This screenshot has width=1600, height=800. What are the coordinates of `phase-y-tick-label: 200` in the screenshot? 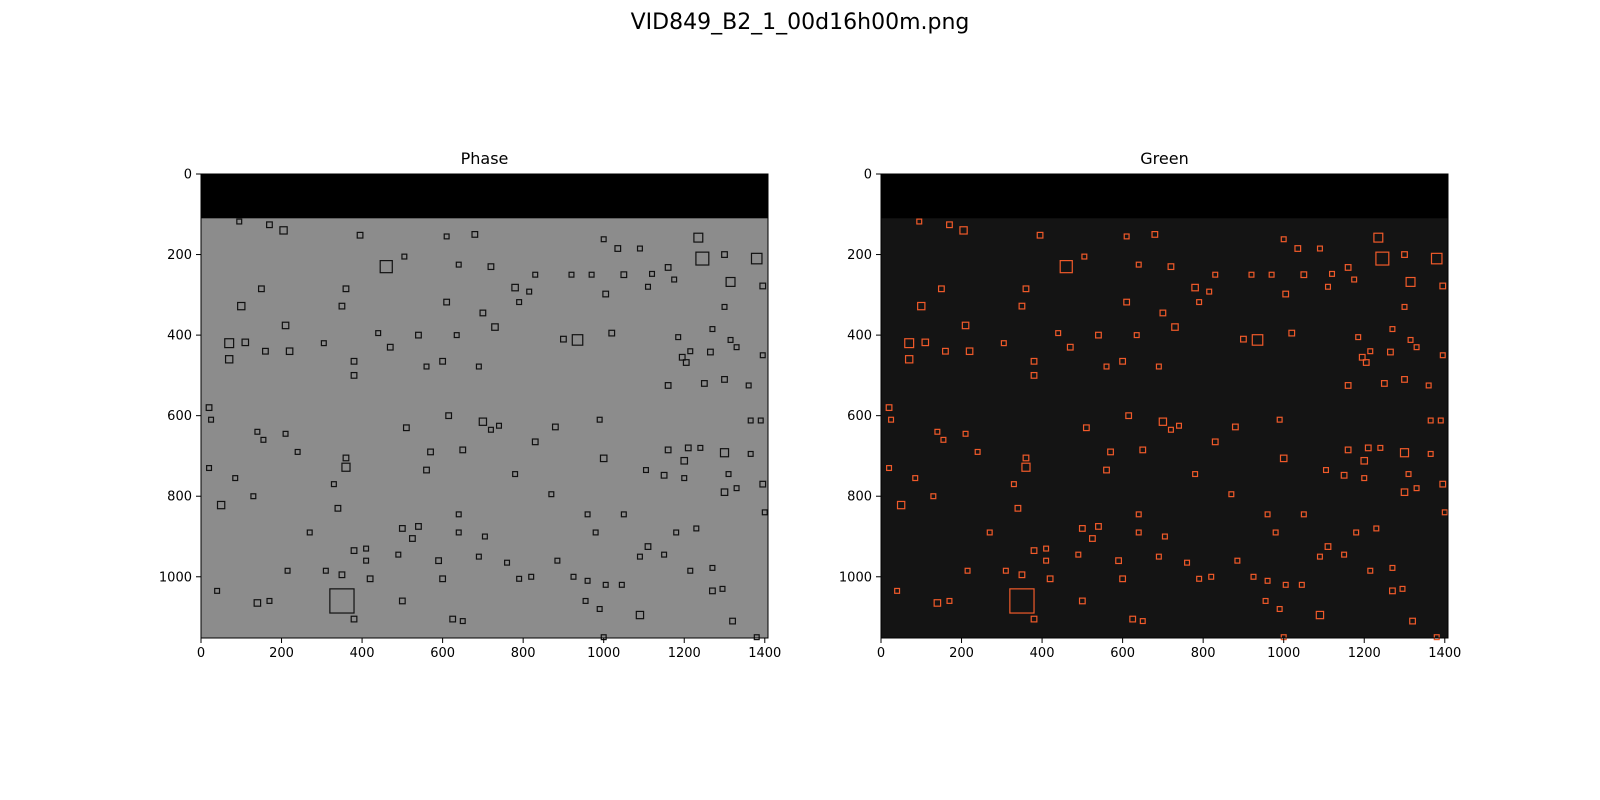 It's located at (179, 255).